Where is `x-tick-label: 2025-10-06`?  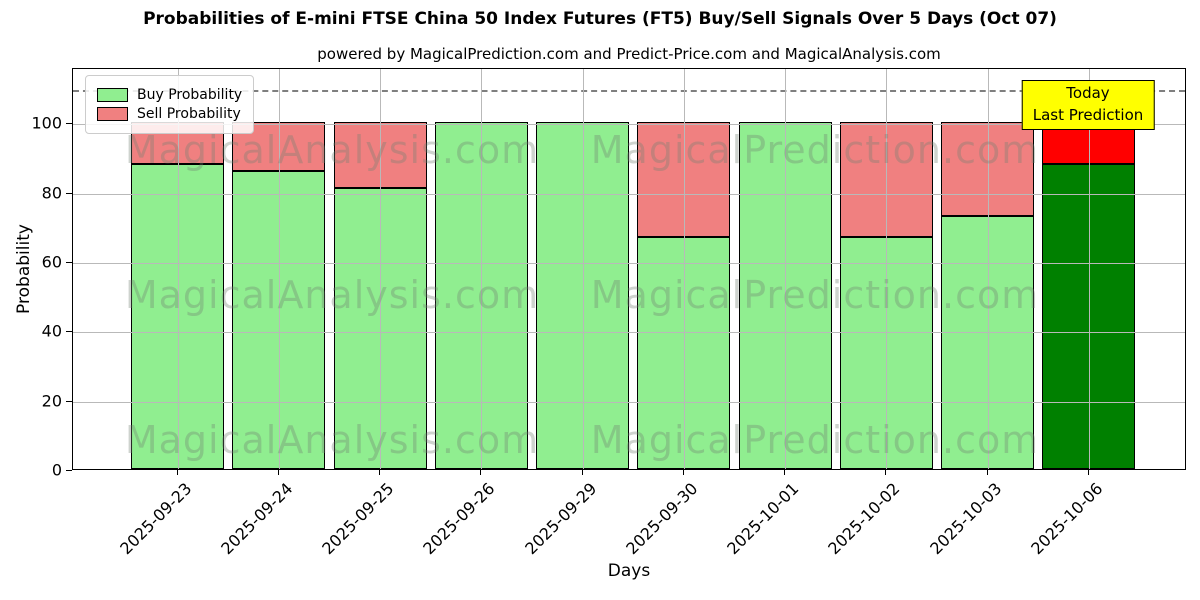
x-tick-label: 2025-10-06 is located at coordinates (1067, 519).